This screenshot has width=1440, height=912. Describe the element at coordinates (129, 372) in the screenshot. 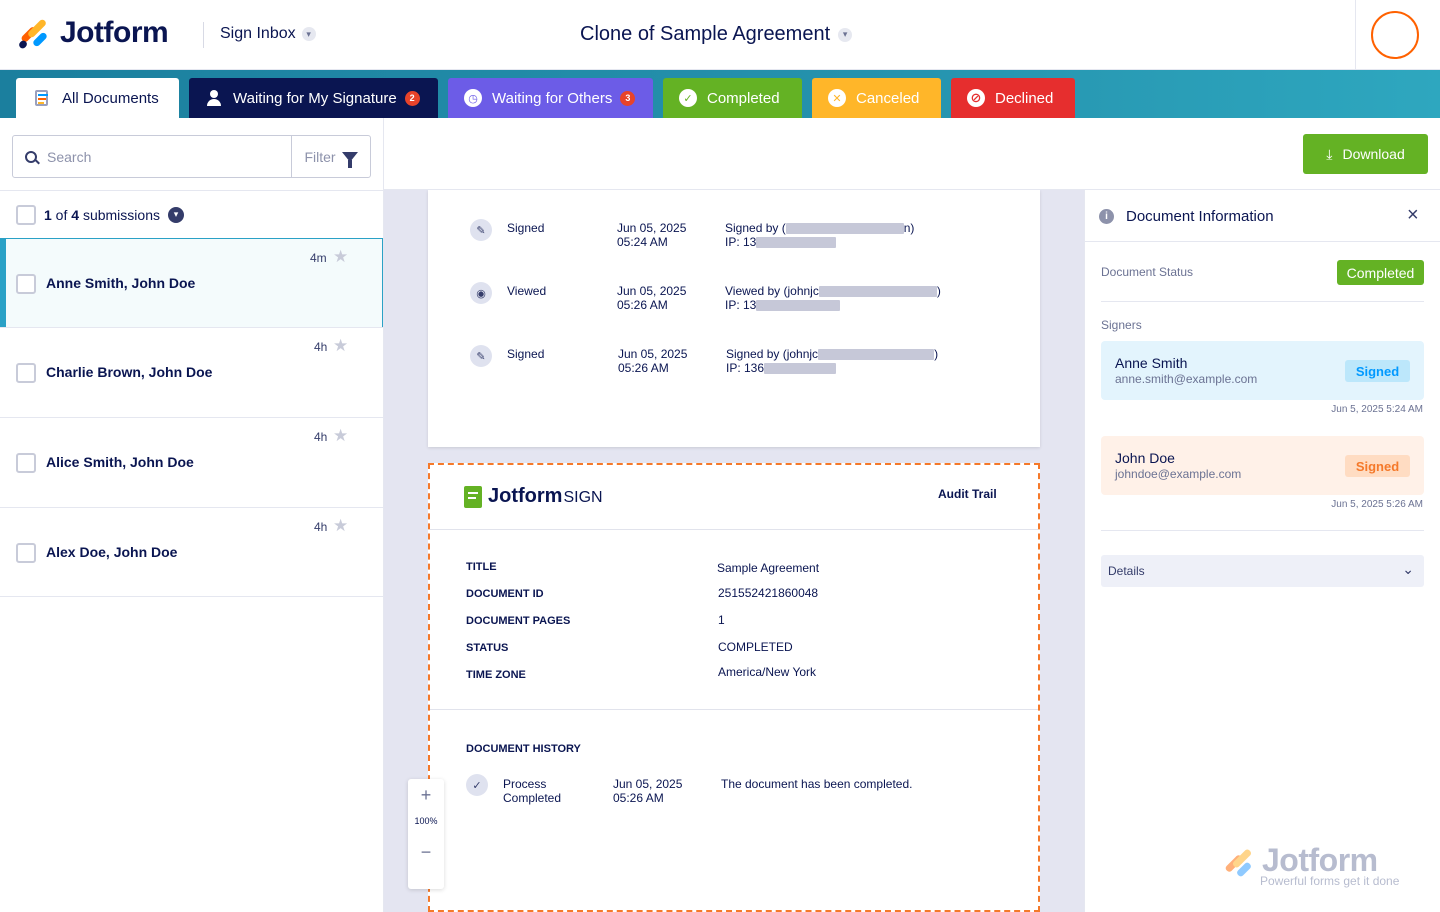

I see `signer-names: Charlie Brown, John Doe` at that location.